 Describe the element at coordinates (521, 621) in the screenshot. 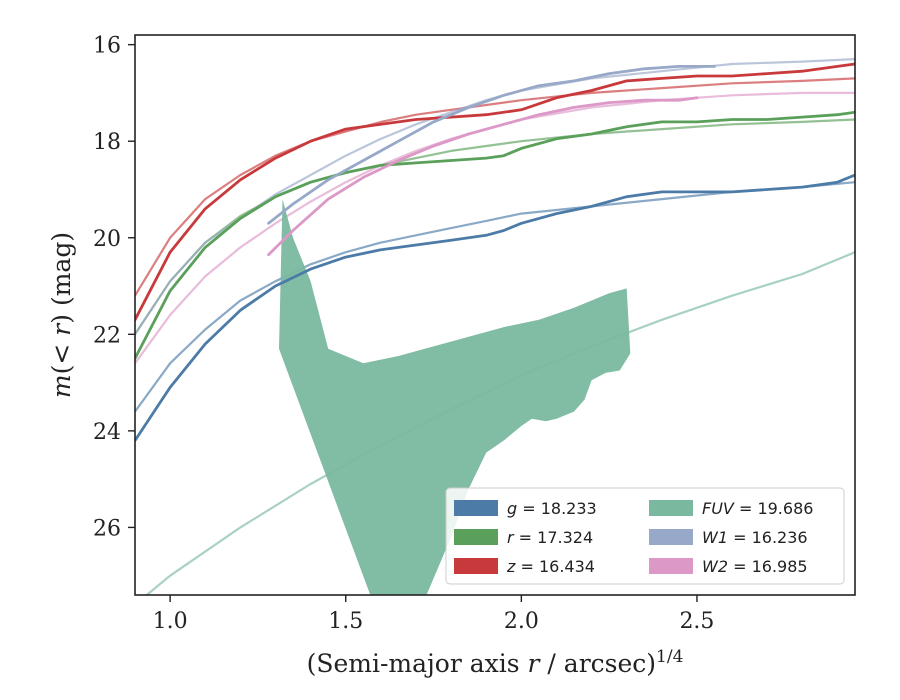

I see `x-tick-label: 2.0` at that location.